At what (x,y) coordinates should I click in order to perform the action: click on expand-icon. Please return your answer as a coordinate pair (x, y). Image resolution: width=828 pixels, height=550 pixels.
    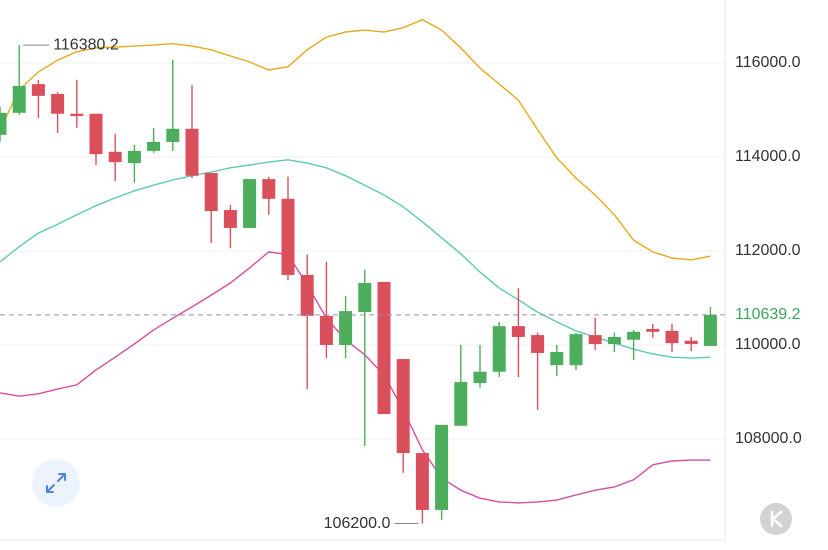
    Looking at the image, I should click on (56, 483).